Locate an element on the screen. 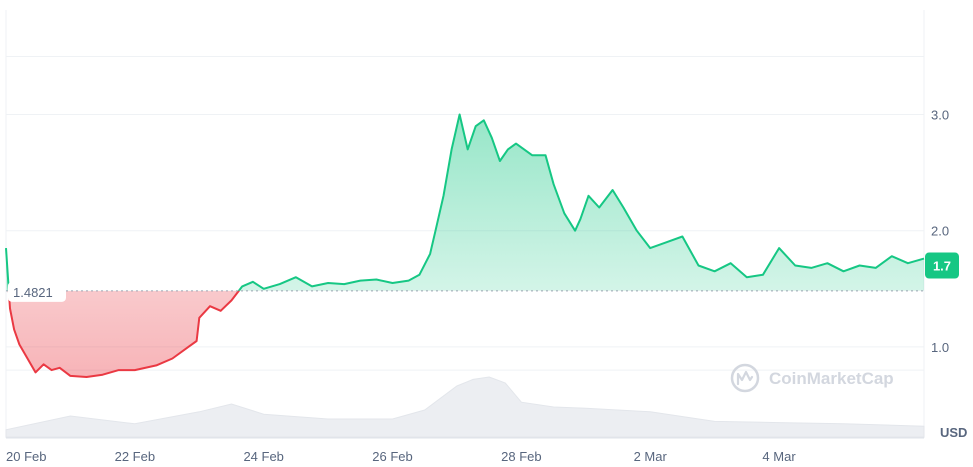  line-below-baseline is located at coordinates (124, 334).